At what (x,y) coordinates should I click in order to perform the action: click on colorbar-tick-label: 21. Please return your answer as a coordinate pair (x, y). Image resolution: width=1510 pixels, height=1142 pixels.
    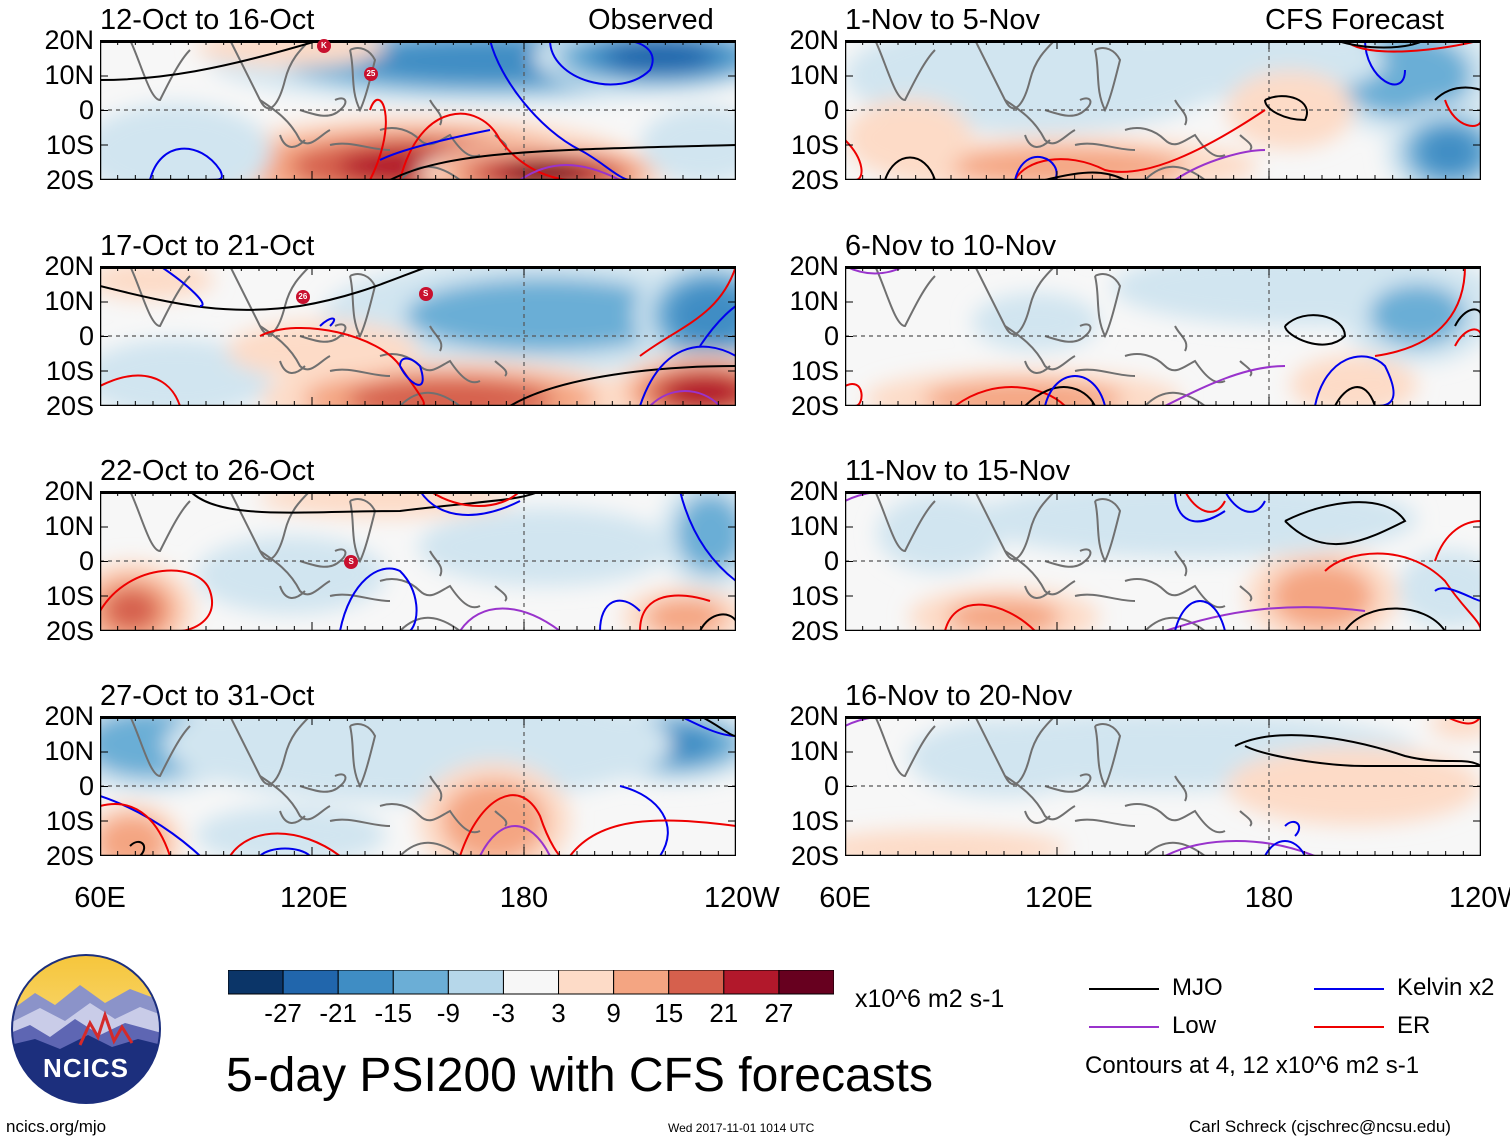
    Looking at the image, I should click on (724, 1013).